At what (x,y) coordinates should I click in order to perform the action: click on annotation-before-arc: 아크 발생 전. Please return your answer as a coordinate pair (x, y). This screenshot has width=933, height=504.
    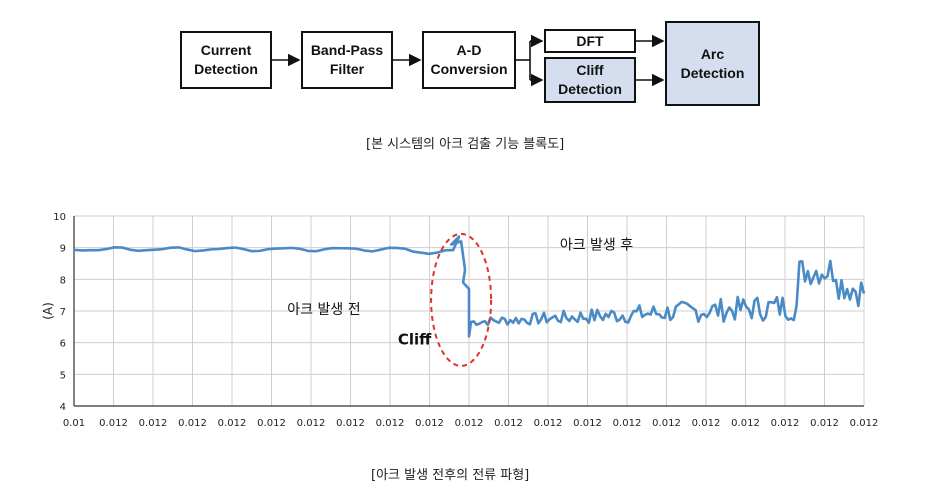
    Looking at the image, I should click on (323, 310).